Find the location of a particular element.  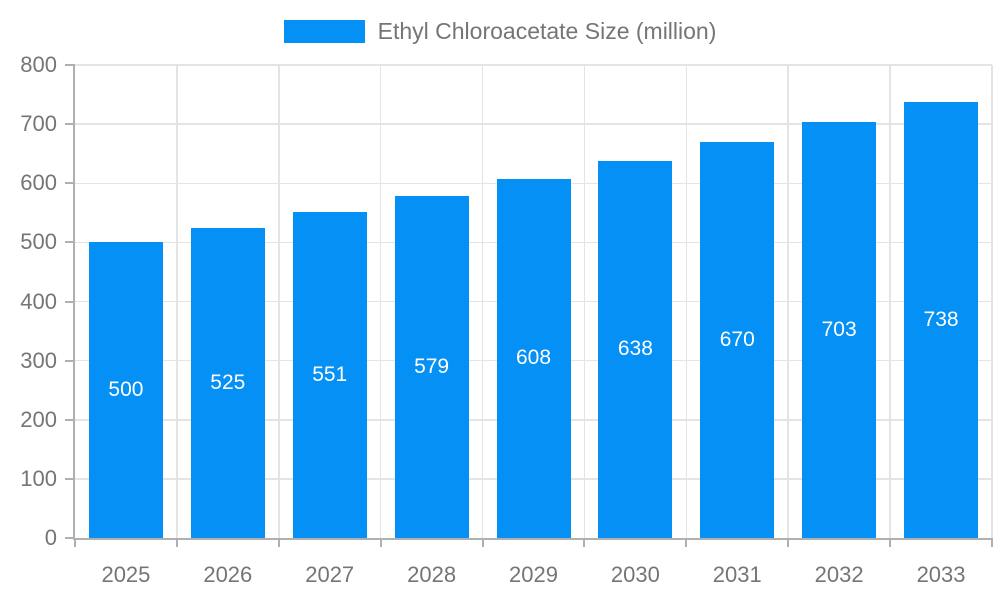

y-axis-tick-label: 100 is located at coordinates (38, 478).